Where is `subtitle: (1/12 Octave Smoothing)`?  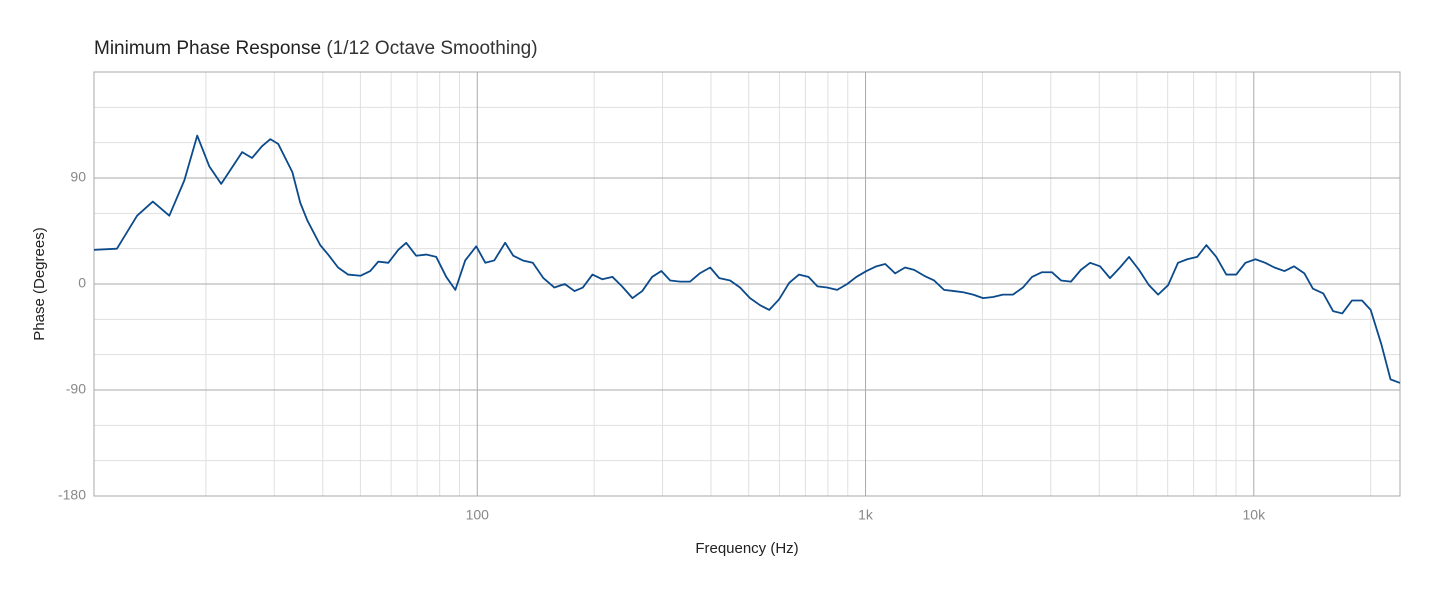 subtitle: (1/12 Octave Smoothing) is located at coordinates (431, 48).